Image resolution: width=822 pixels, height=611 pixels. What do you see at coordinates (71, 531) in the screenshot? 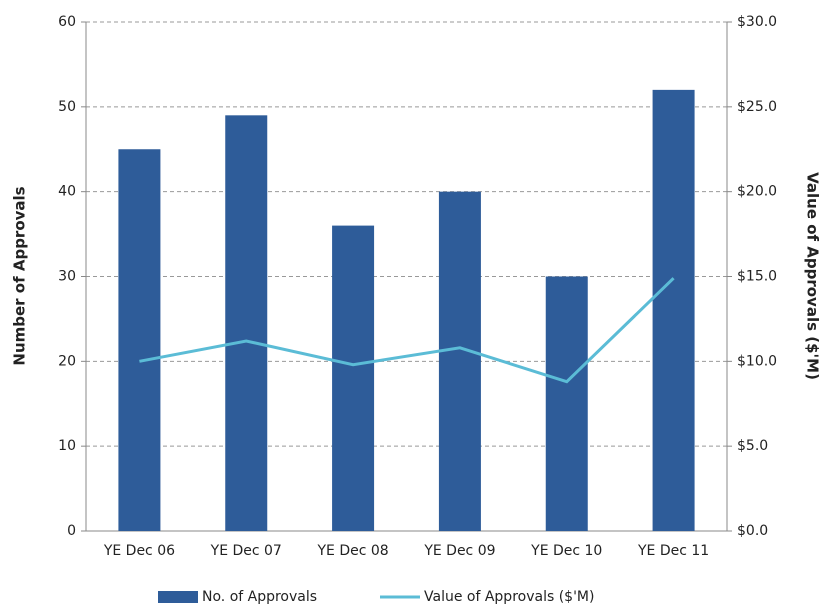
I see `y-tick-label: 0` at bounding box center [71, 531].